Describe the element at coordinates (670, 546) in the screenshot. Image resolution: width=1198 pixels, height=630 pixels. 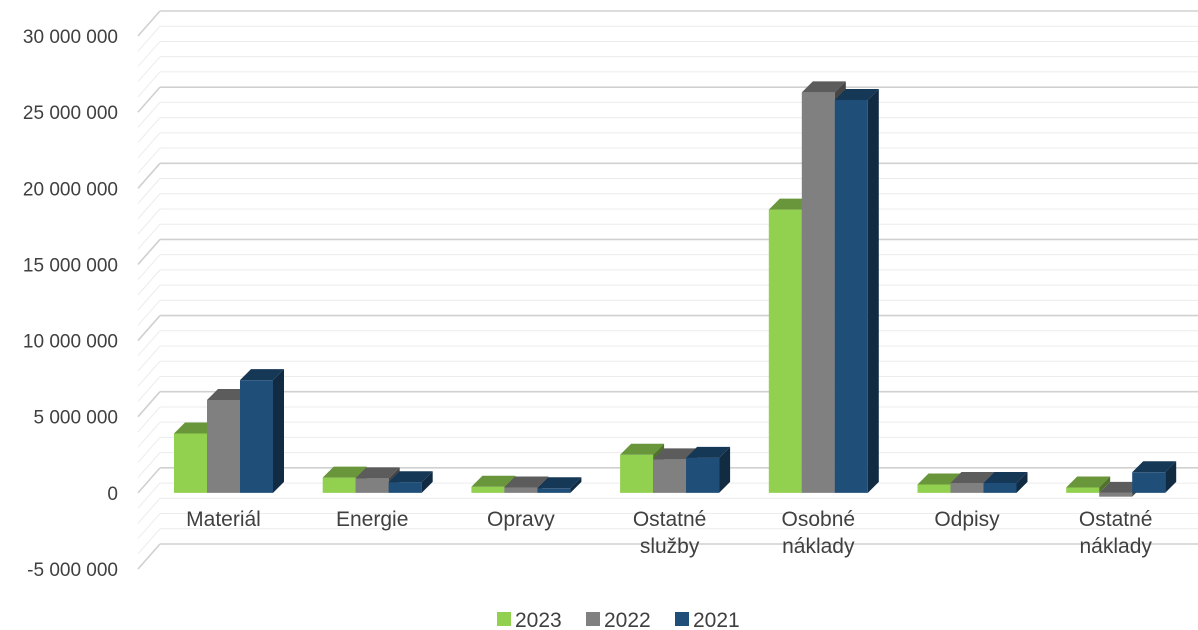
I see `category-label: služby` at that location.